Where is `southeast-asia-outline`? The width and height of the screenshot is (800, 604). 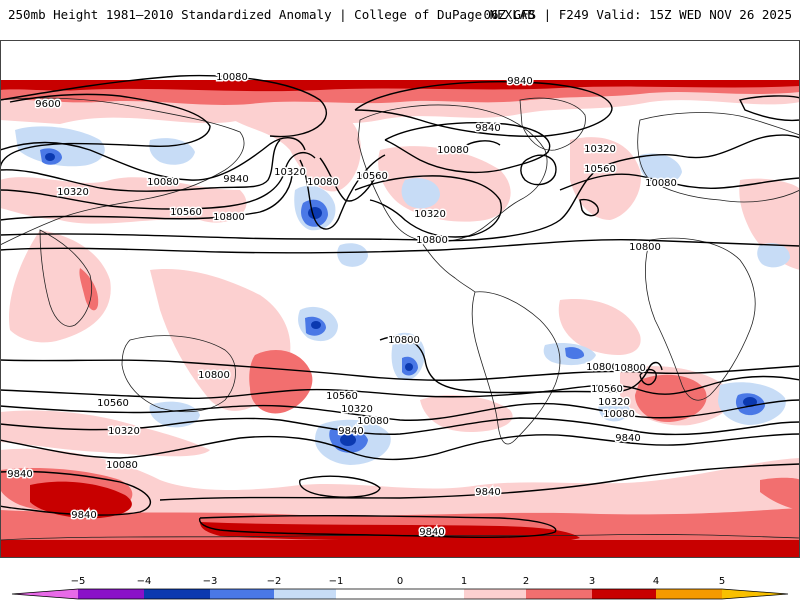
southeast-asia-outline is located at coordinates (65, 278).